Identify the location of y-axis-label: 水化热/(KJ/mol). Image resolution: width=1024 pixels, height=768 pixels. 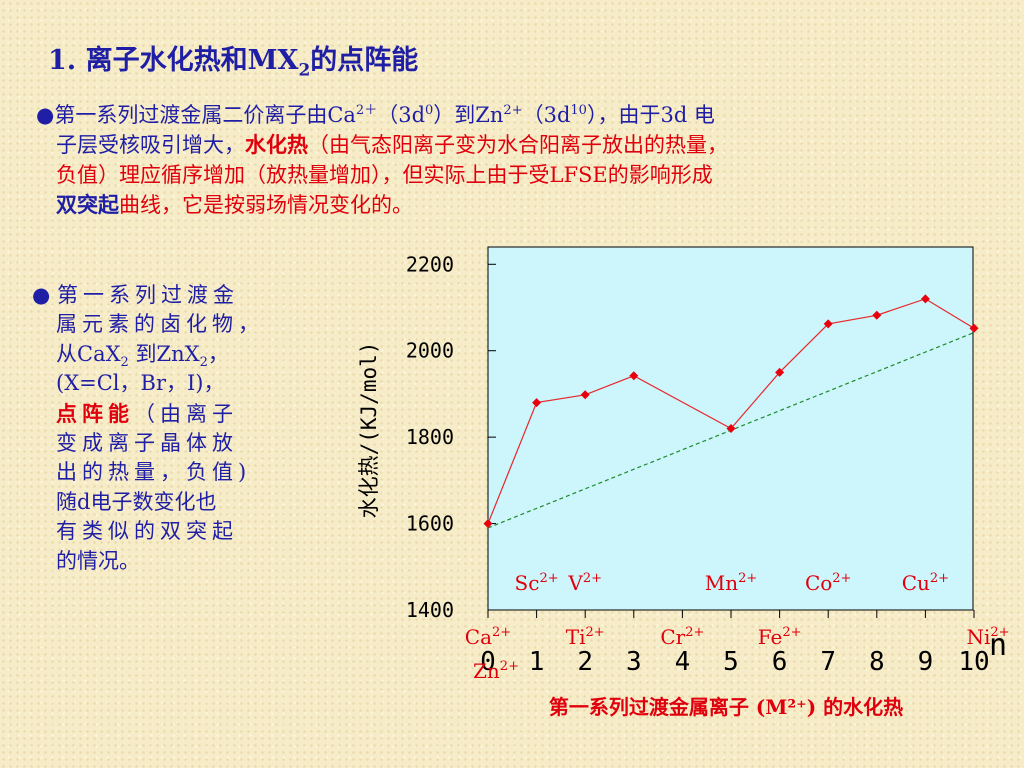
(369, 430).